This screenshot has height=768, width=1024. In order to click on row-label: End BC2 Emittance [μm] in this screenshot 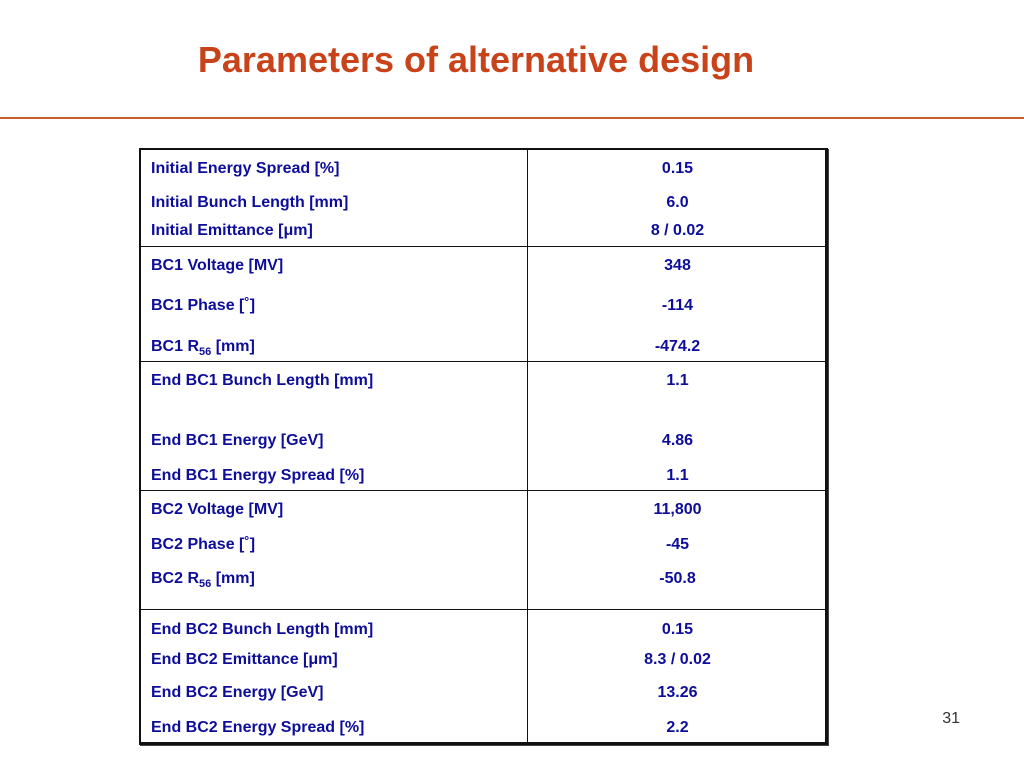, I will do `click(244, 659)`.